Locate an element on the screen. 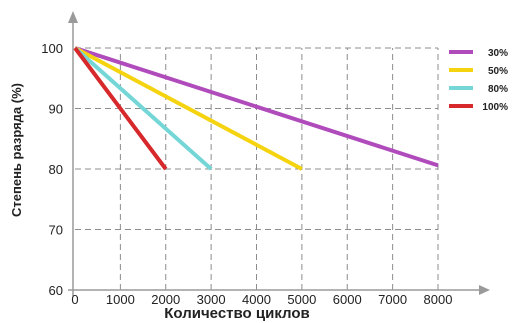 This screenshot has width=512, height=323. x-tick-label: 0 is located at coordinates (74, 299).